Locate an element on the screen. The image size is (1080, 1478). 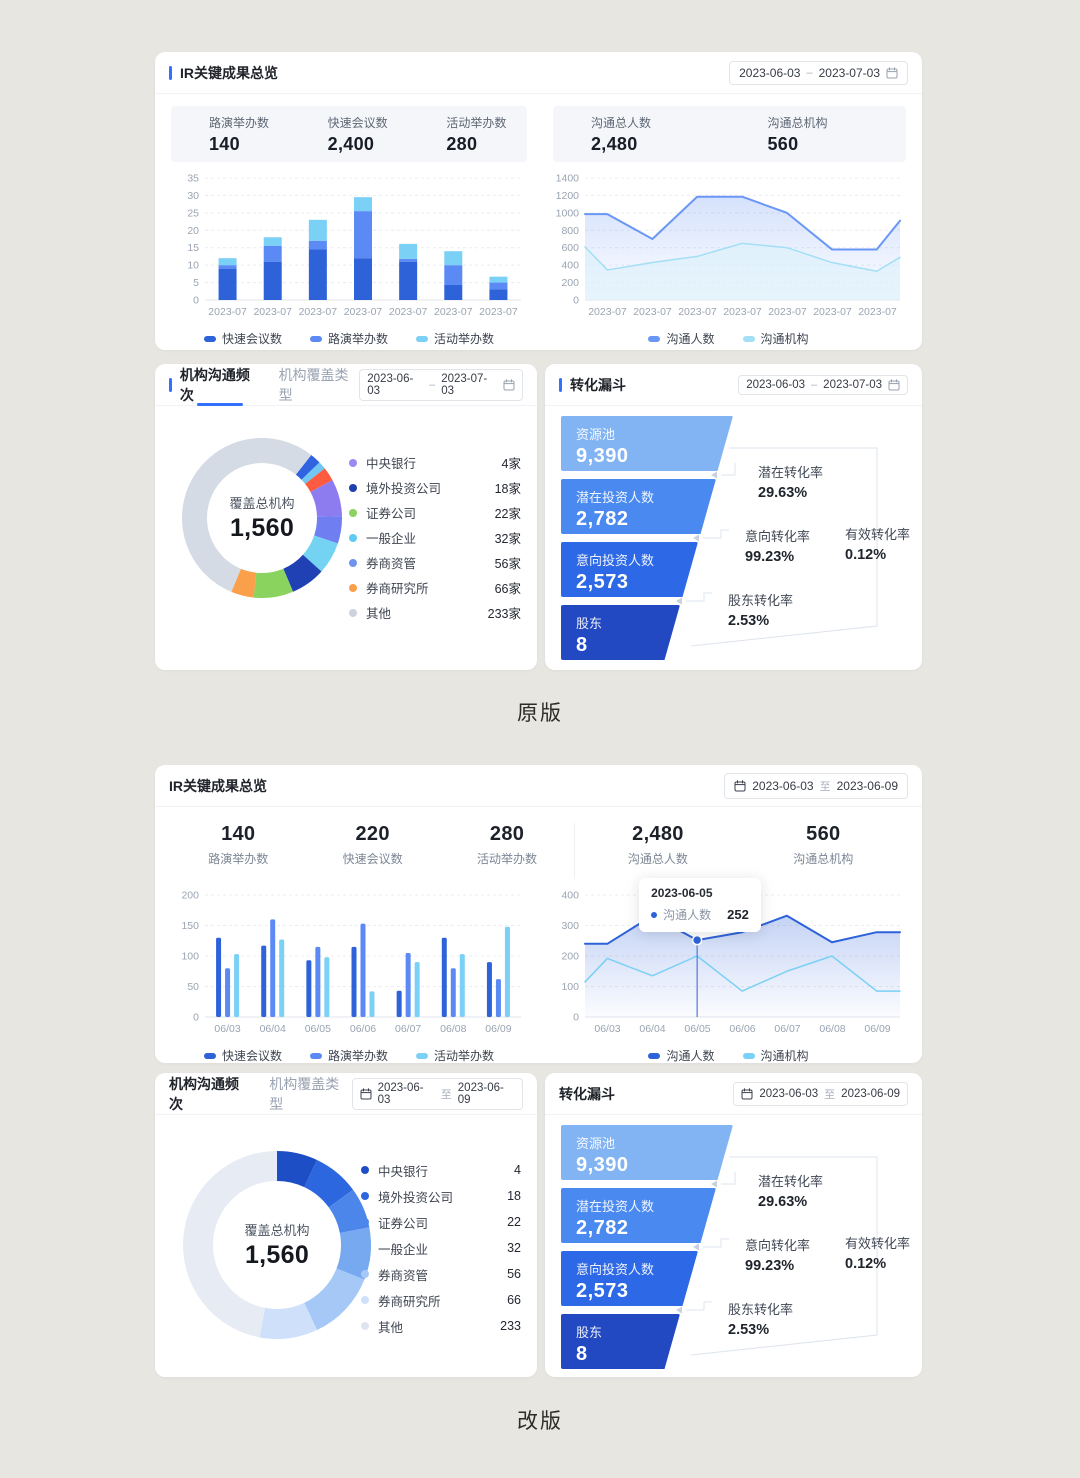
funnel-stage-potential-investors: 潜在投资人数 2,782 is located at coordinates (638, 506).